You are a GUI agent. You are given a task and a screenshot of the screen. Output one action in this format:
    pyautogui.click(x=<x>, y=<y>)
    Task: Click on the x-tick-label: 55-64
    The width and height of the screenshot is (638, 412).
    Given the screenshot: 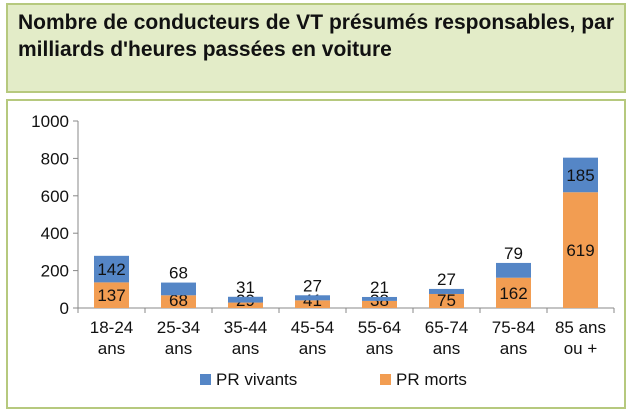 What is the action you would take?
    pyautogui.click(x=379, y=327)
    